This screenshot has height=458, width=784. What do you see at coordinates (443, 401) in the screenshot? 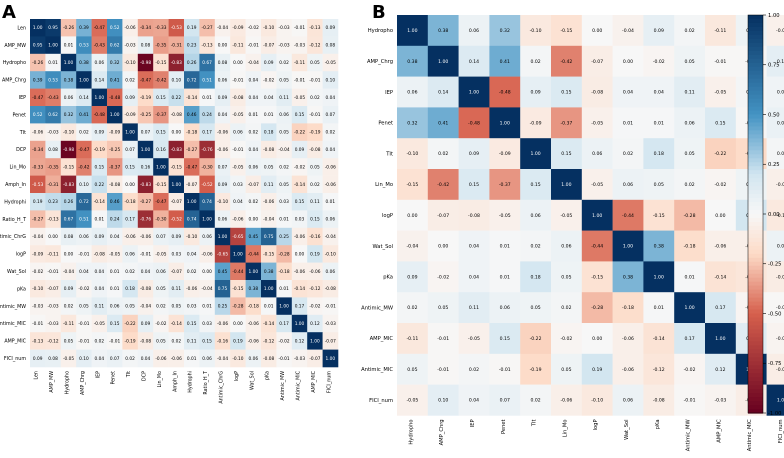
I see `cell-value-label: 0.10` at bounding box center [443, 401].